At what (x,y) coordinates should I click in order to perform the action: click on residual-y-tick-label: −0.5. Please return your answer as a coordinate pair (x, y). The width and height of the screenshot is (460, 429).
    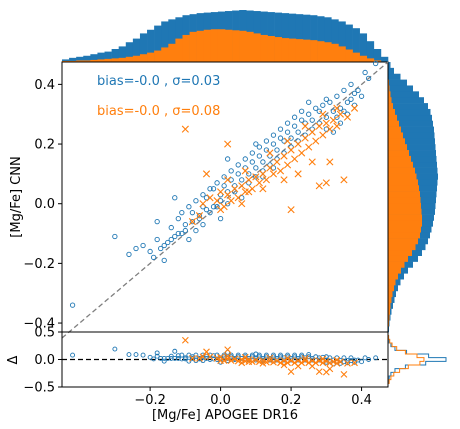
    Looking at the image, I should click on (39, 388).